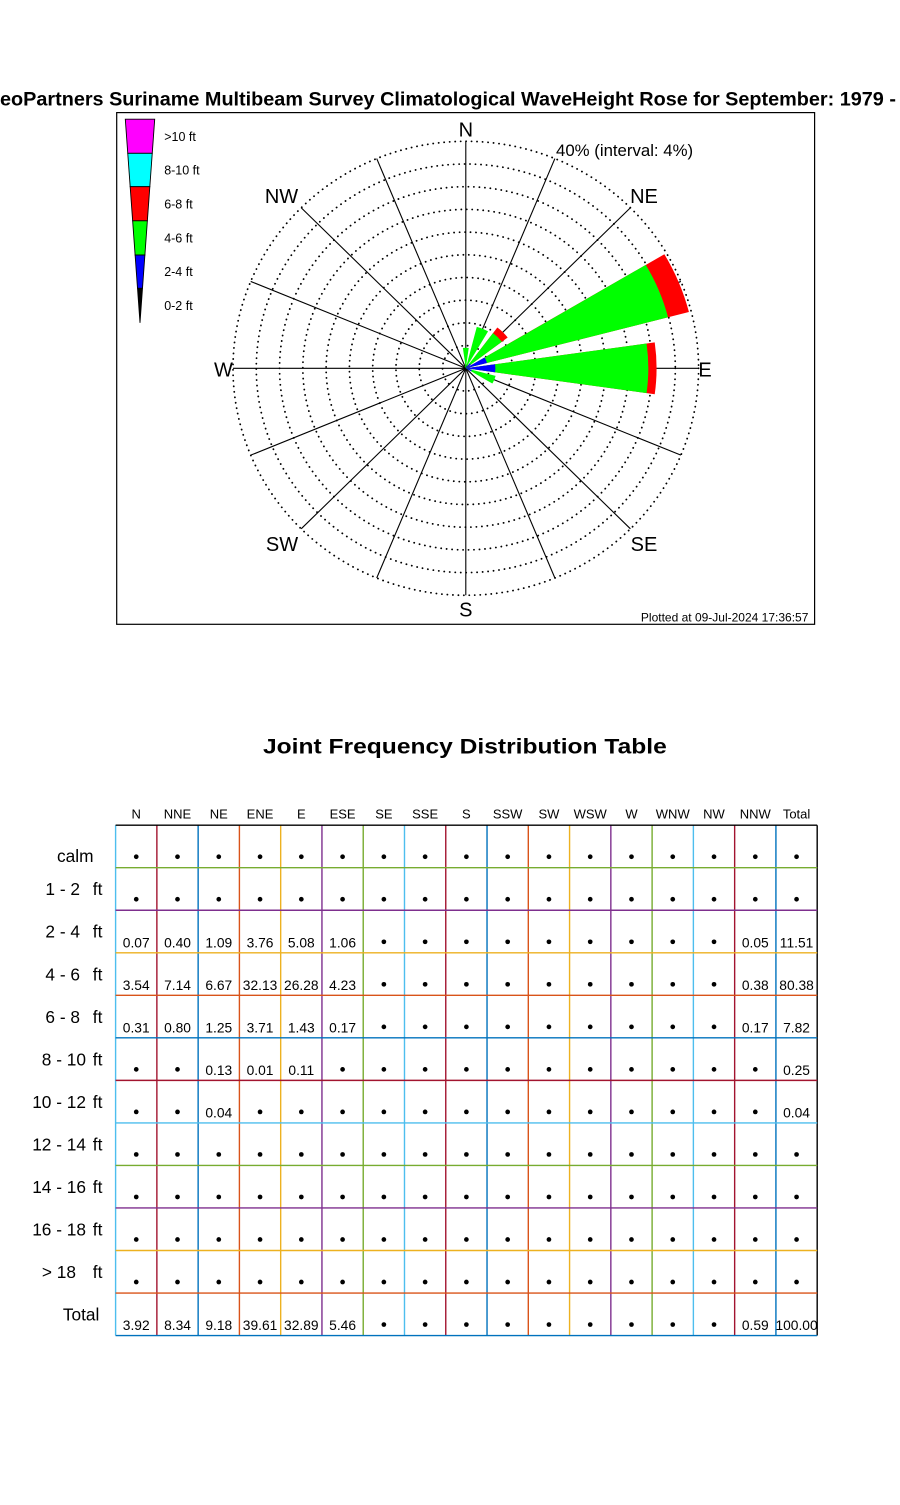  I want to click on svg-text: >10 ft, so click(180, 137).